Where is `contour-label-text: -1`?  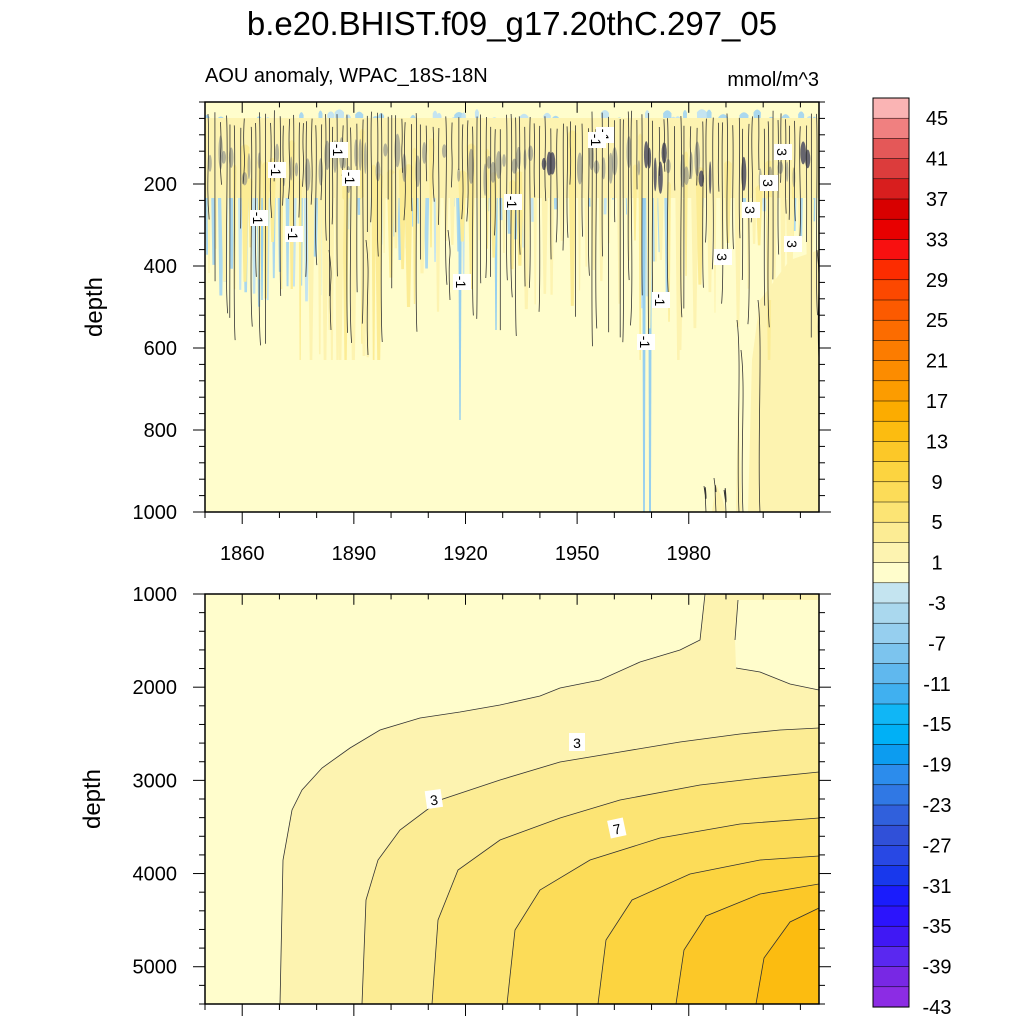 contour-label-text: -1 is located at coordinates (350, 178).